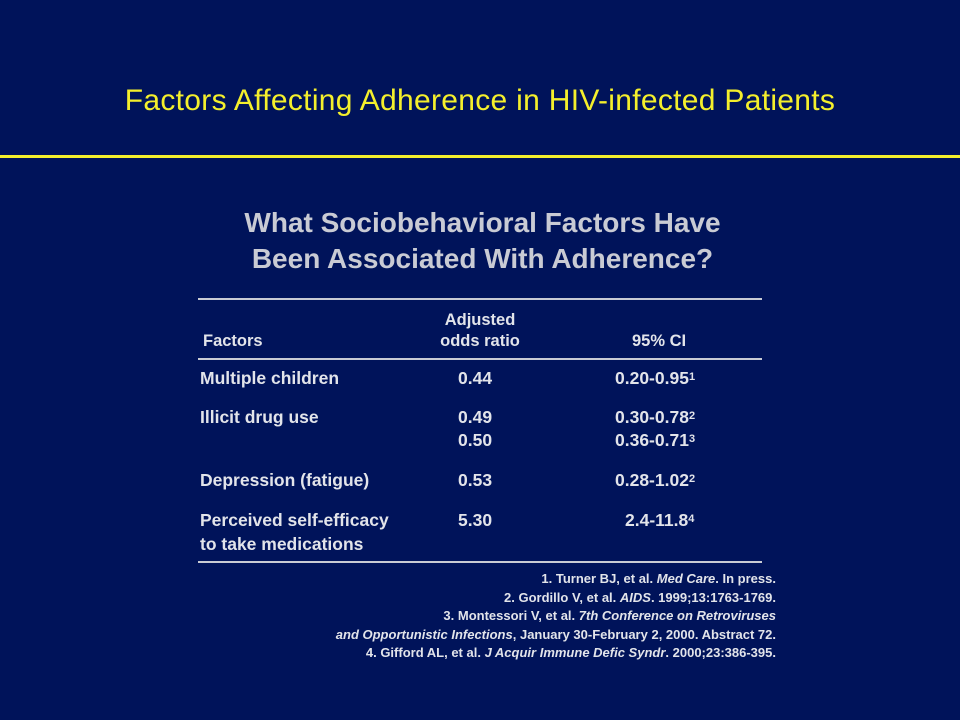  What do you see at coordinates (482, 222) in the screenshot?
I see `figure-heading-line-1: What Sociobehavioral Factors Have` at bounding box center [482, 222].